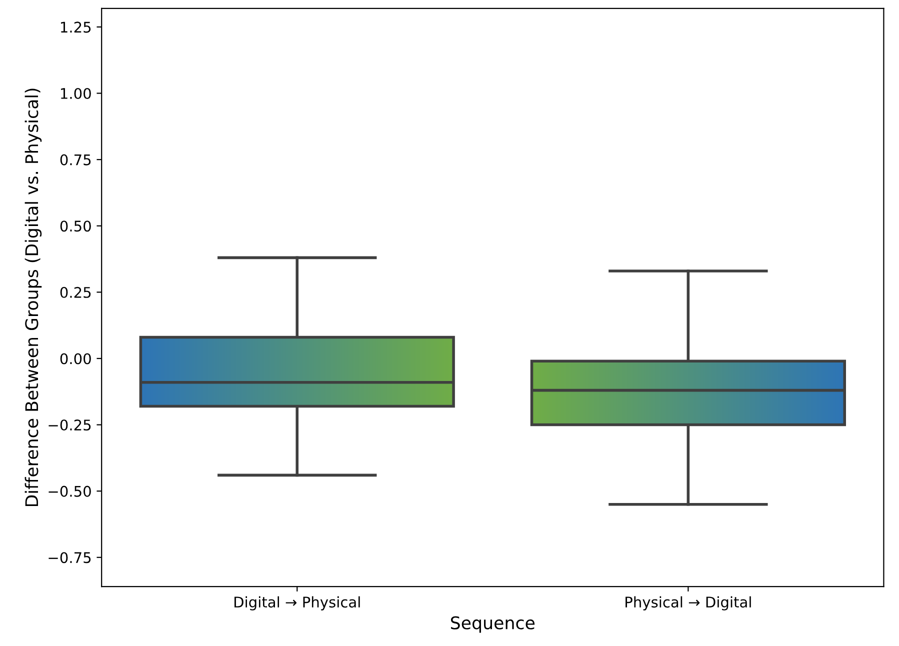 The image size is (899, 646). I want to click on y-tick-label: 0.25, so click(75, 292).